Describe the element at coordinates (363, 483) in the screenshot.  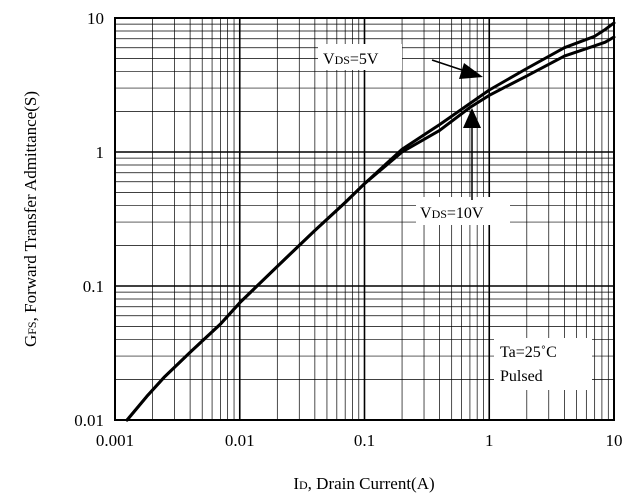
I see `x-axis-label: ID, Drain Current(A)` at that location.